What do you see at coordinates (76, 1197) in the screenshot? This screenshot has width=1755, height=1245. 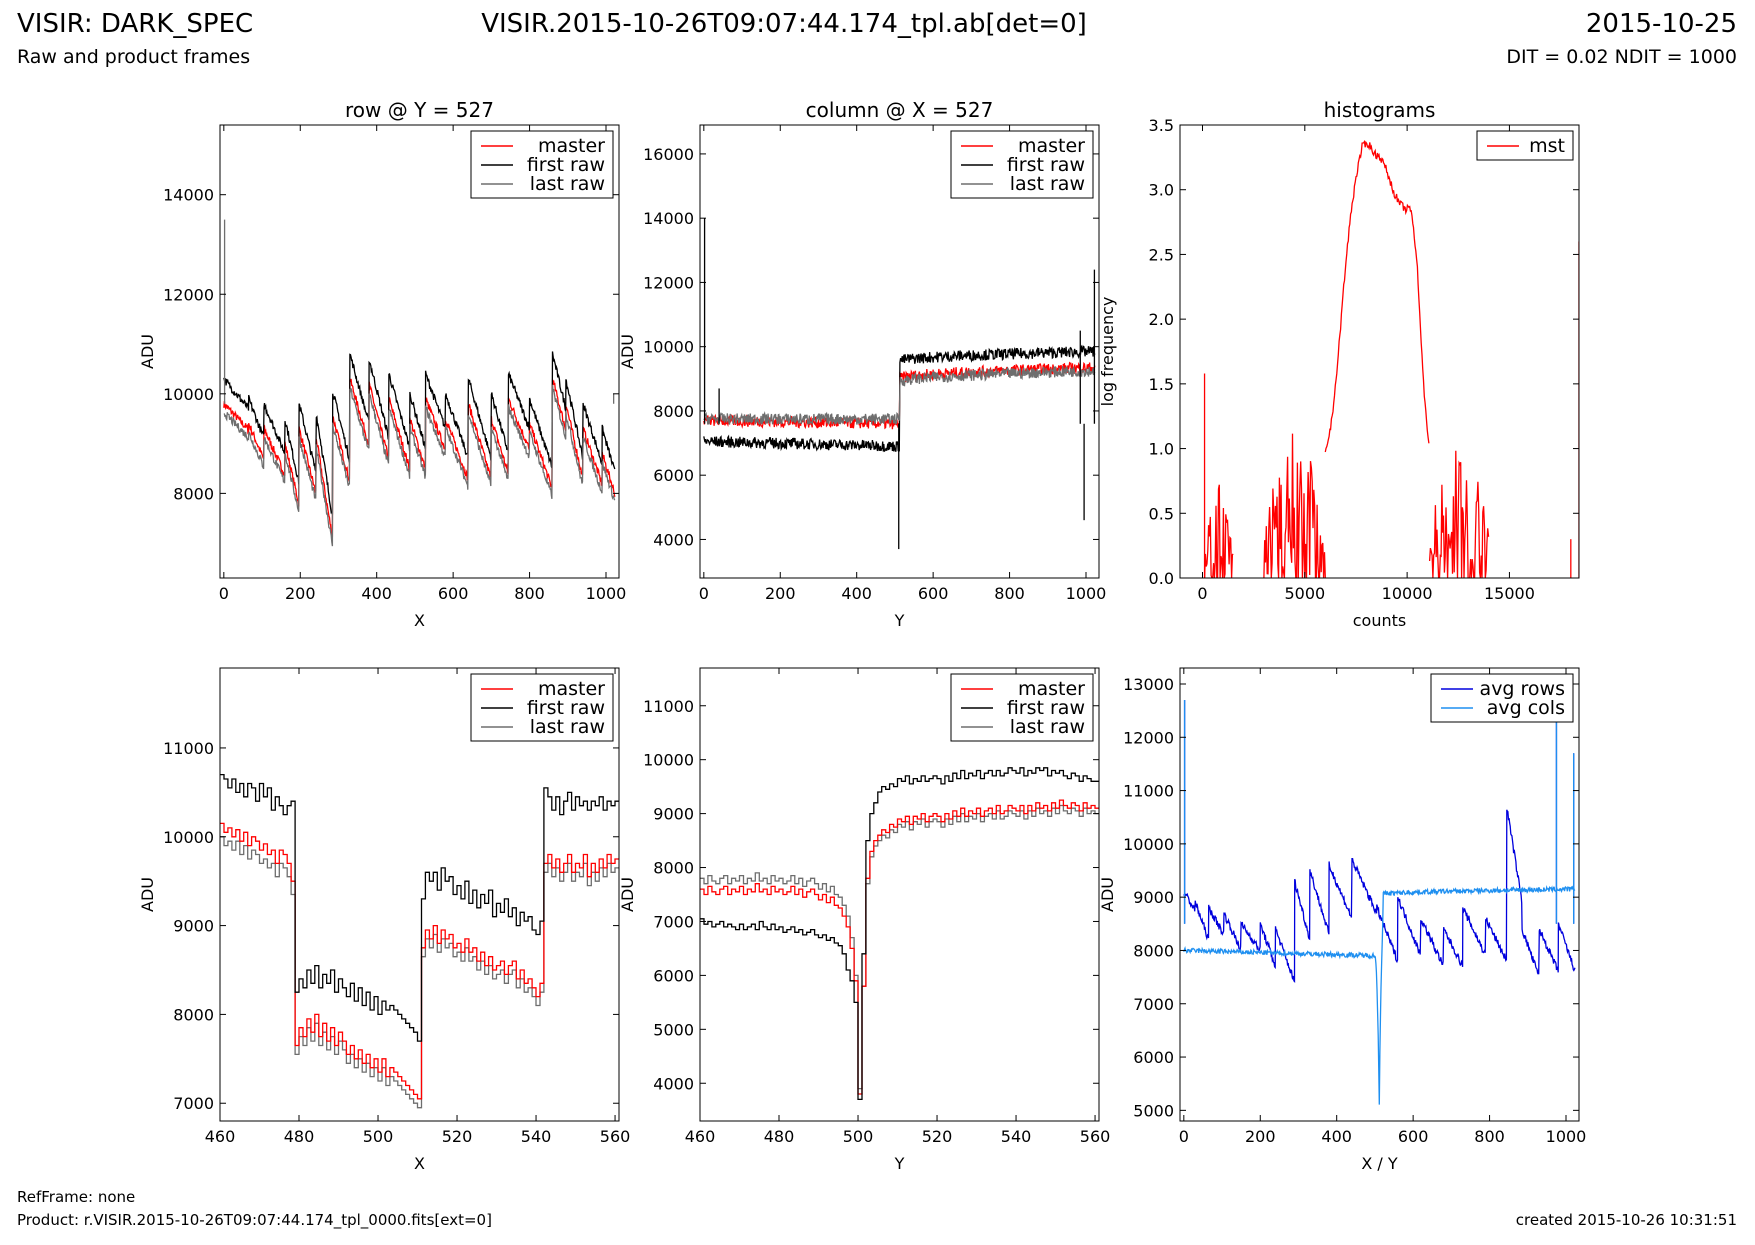 I see `refframe-label: RefFrame: none` at bounding box center [76, 1197].